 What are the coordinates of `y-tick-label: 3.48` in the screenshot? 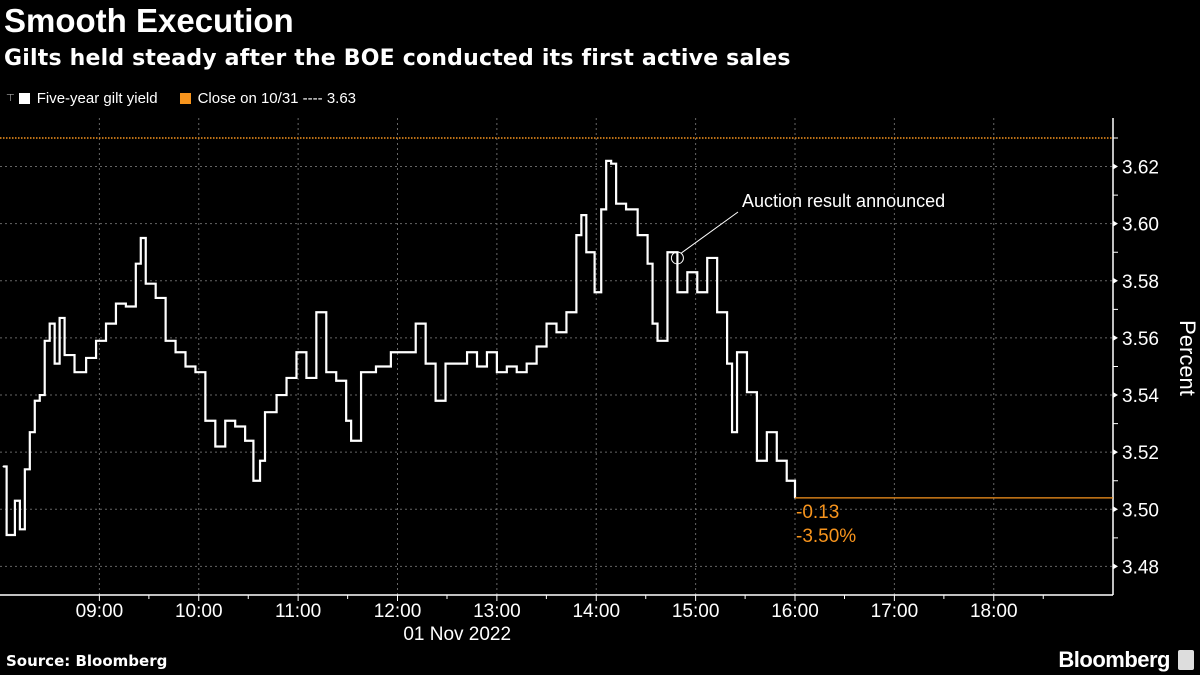 It's located at (1140, 567).